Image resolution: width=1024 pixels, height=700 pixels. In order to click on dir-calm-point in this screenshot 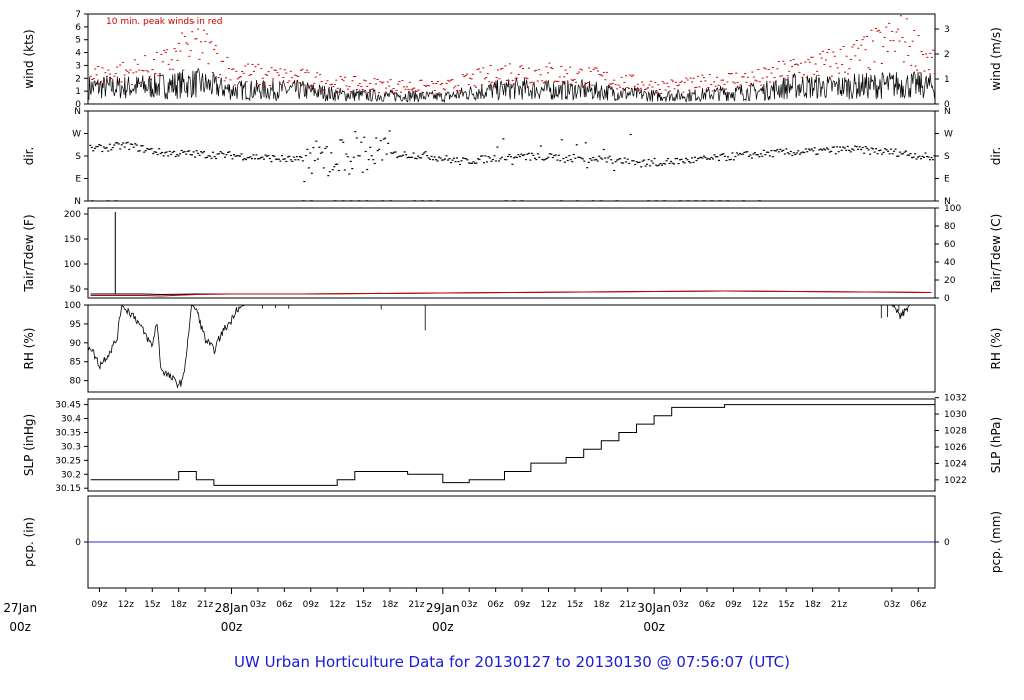, I will do `click(593, 201)`.